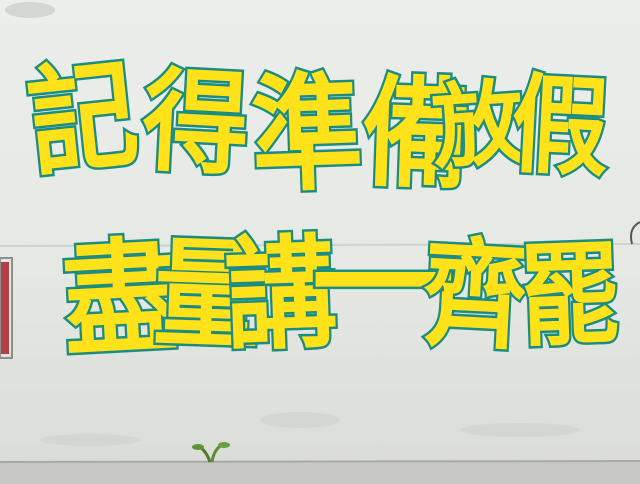 The height and width of the screenshot is (484, 640). Describe the element at coordinates (570, 296) in the screenshot. I see `graffiti-char-2-6: 罷` at that location.